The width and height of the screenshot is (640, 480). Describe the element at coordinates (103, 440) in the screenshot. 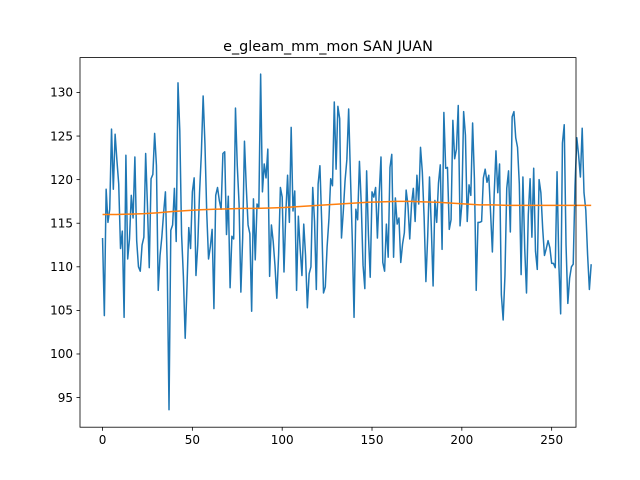

I see `x-tick-label: 0` at that location.